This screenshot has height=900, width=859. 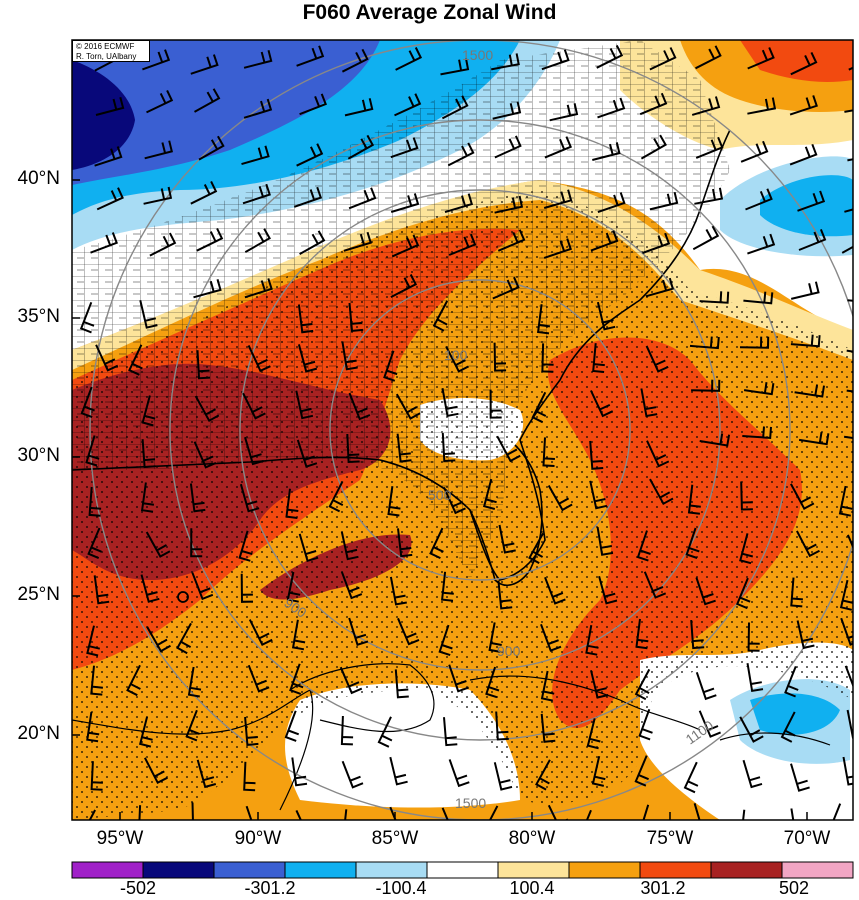 What do you see at coordinates (258, 838) in the screenshot?
I see `lon-label-90: 90°W` at bounding box center [258, 838].